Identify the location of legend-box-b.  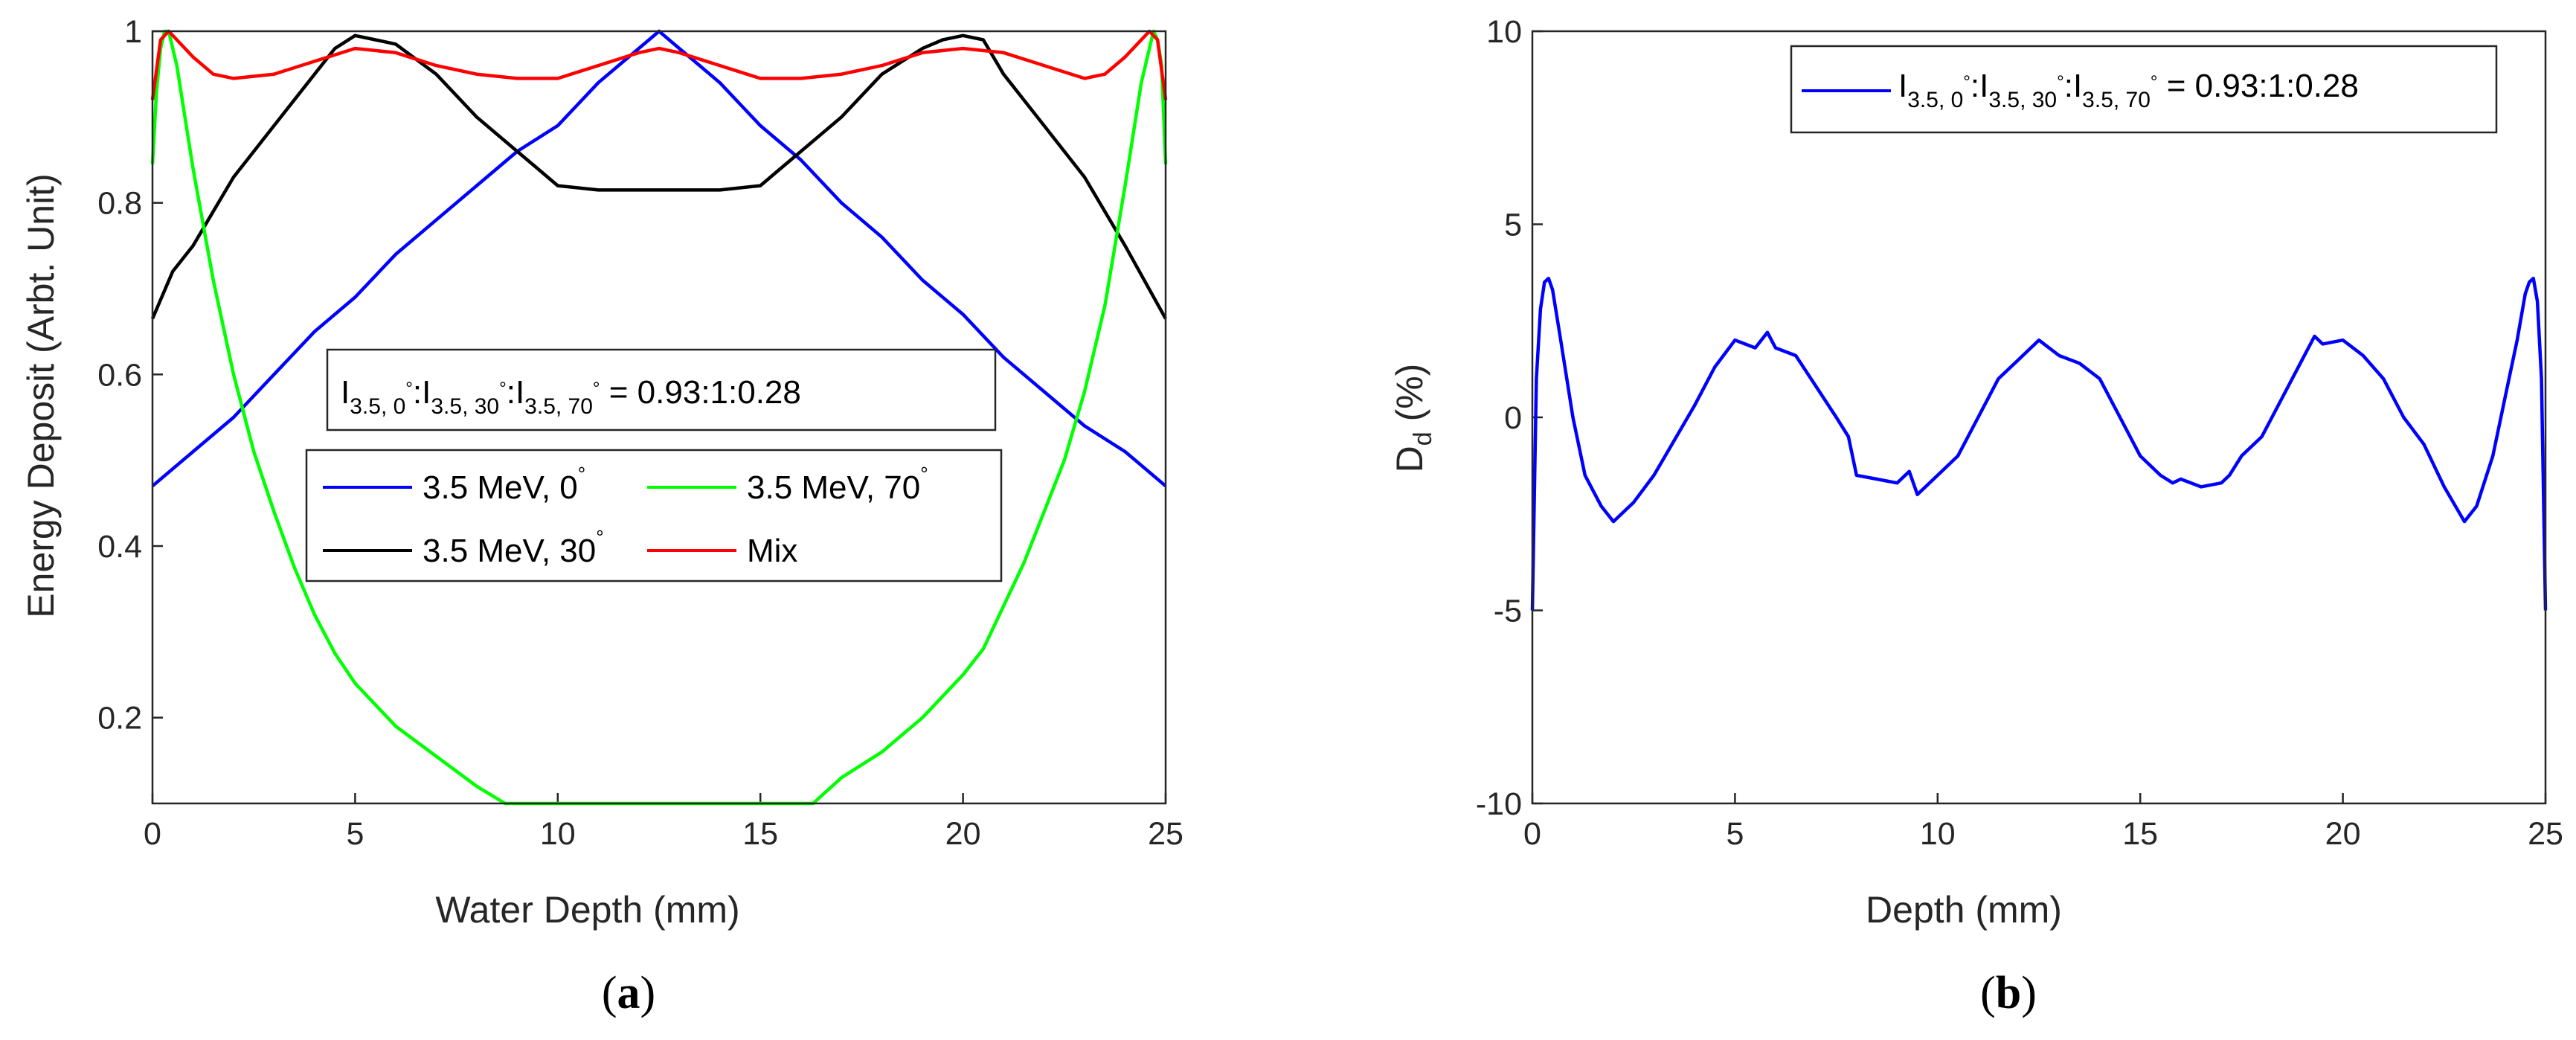
(2144, 89).